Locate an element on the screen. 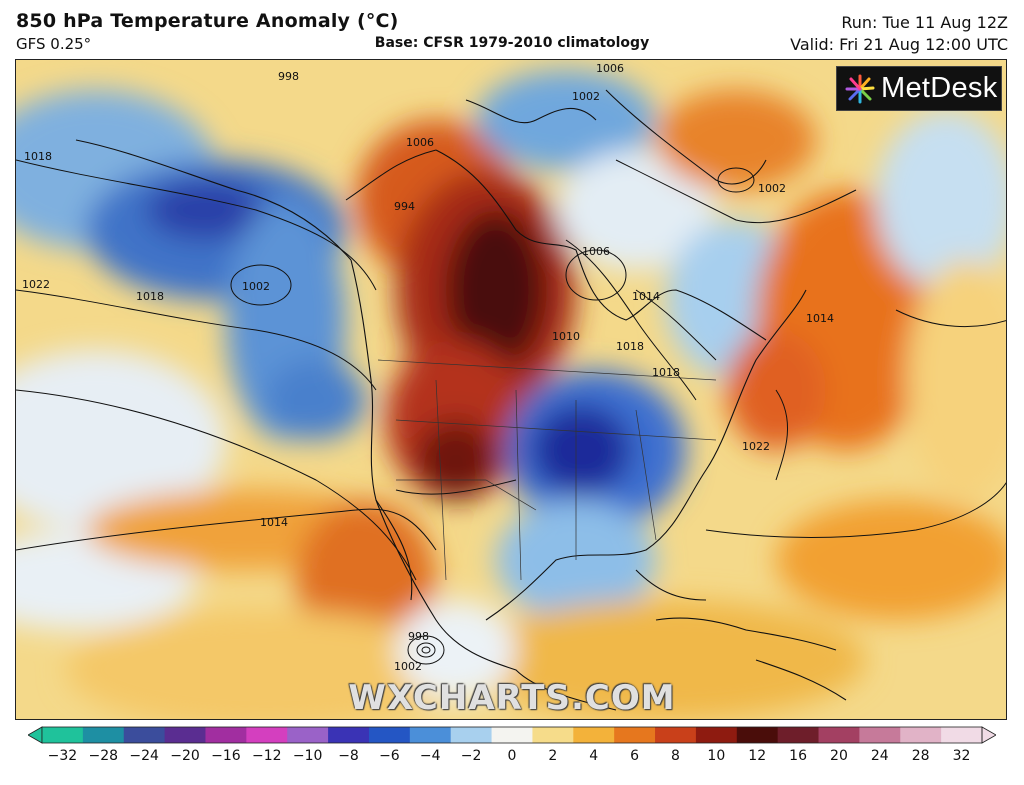 This screenshot has height=785, width=1024. colorbar-segments is located at coordinates (512, 735).